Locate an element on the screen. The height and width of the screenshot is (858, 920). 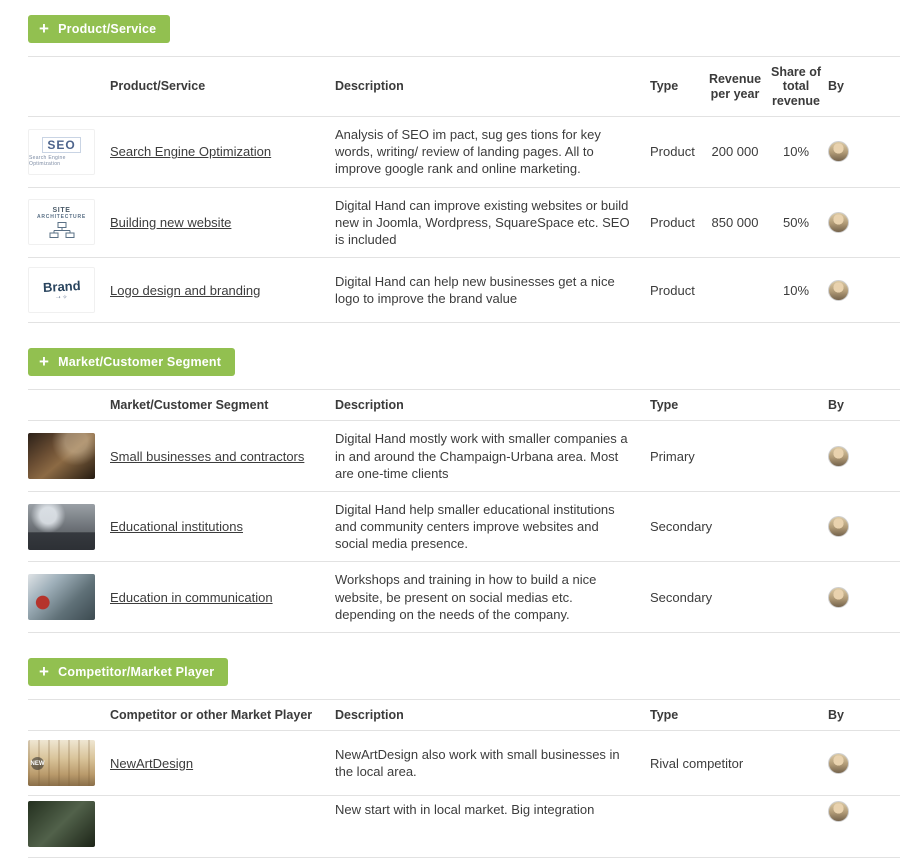
seo-doodle-sub: Search Engine Optimization is located at coordinates (47, 160).